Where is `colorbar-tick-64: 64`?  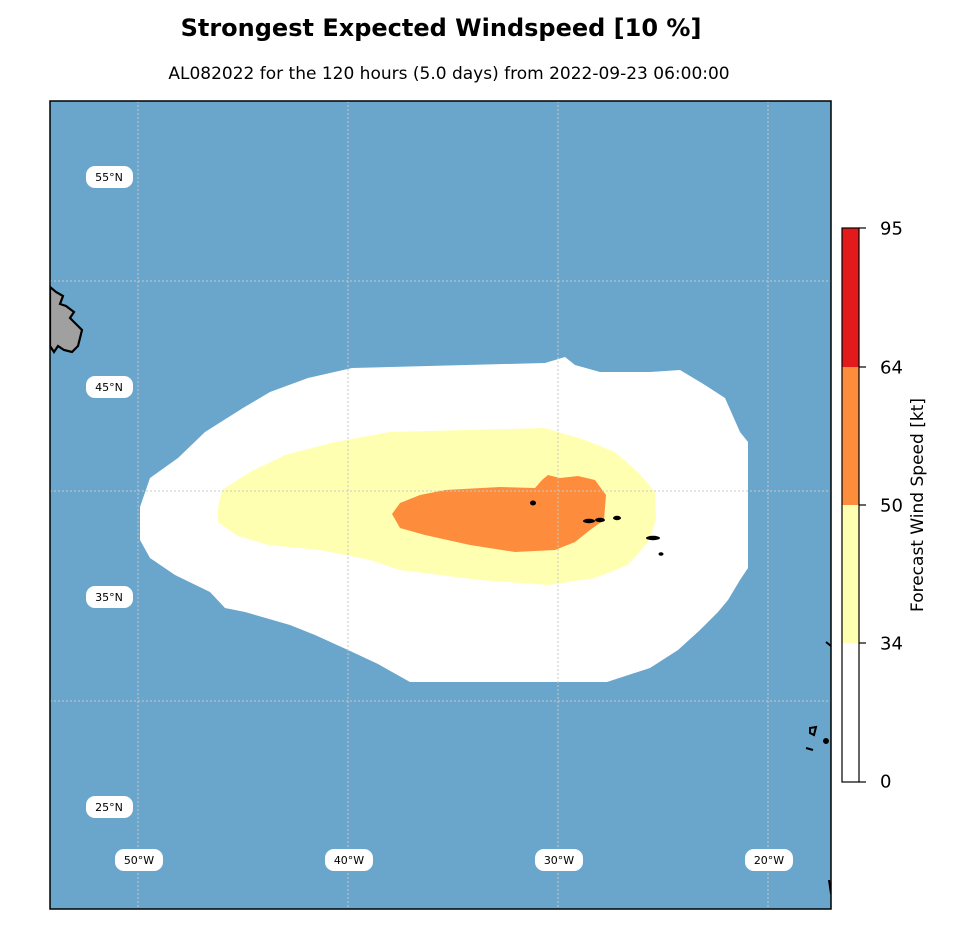 colorbar-tick-64: 64 is located at coordinates (891, 368).